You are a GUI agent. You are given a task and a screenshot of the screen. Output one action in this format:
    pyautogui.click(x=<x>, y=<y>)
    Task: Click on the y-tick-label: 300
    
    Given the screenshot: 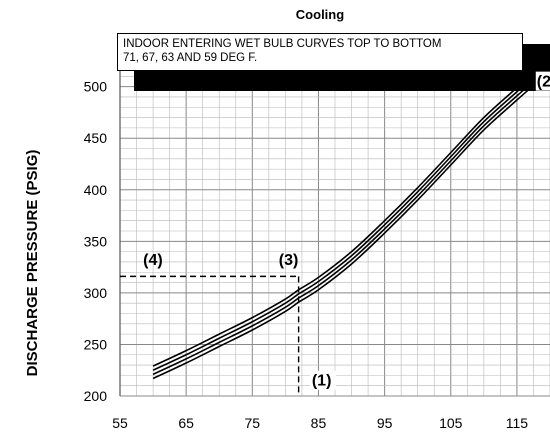 What is the action you would take?
    pyautogui.click(x=96, y=293)
    